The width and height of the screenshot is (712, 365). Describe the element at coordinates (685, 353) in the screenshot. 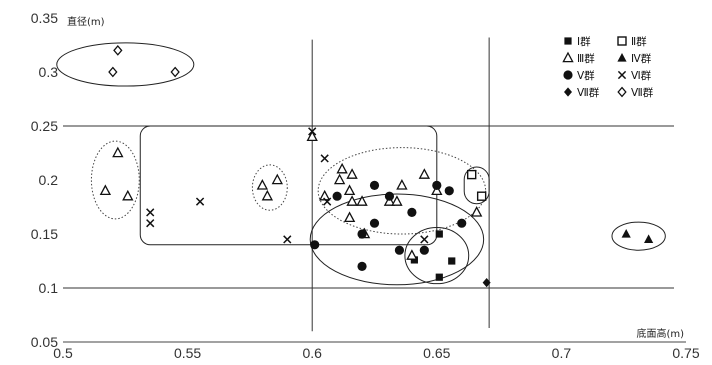

I see `x-tick-label: 0.75` at that location.